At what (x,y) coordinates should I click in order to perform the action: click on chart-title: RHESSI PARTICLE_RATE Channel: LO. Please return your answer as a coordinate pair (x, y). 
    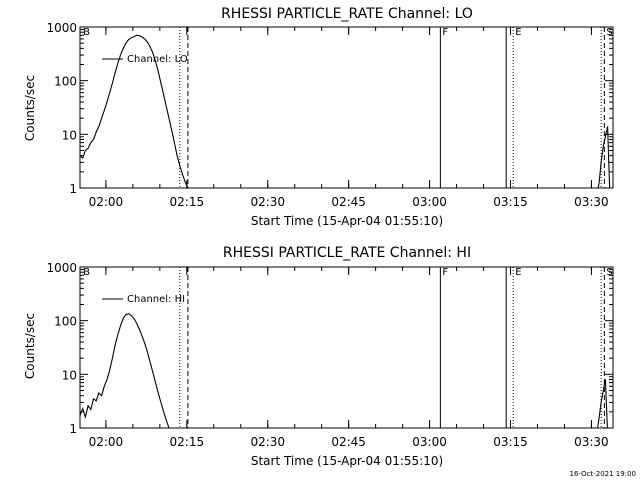
    Looking at the image, I should click on (347, 14).